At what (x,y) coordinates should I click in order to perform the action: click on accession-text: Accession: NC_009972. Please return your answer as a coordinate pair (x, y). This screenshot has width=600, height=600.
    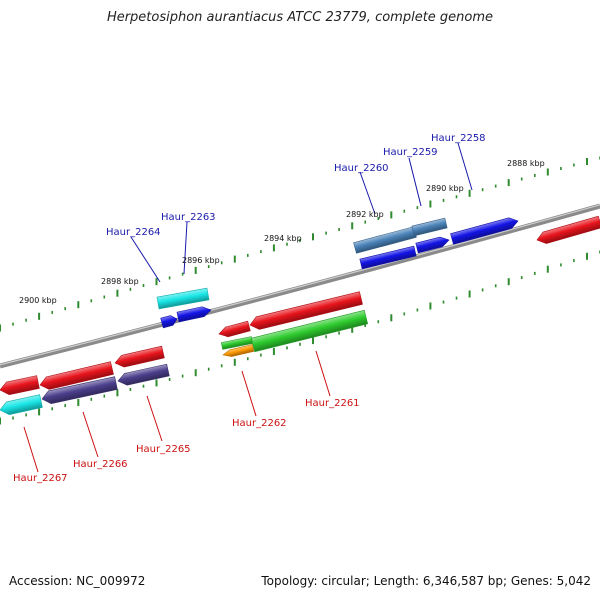
    Looking at the image, I should click on (77, 581).